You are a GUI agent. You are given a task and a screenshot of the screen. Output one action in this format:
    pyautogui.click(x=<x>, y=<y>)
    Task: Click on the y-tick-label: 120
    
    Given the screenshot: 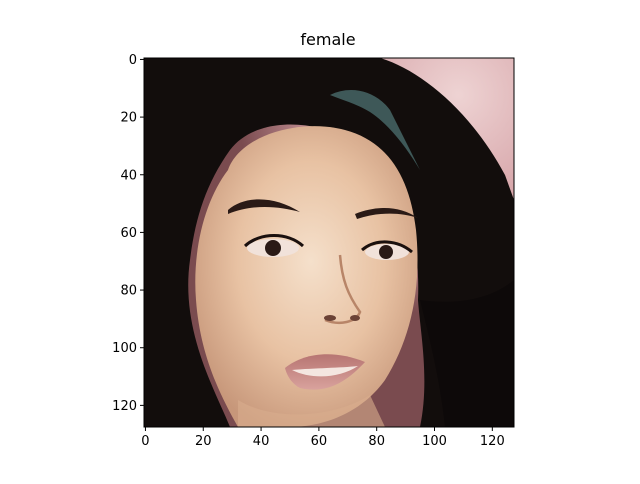 What is the action you would take?
    pyautogui.click(x=124, y=406)
    